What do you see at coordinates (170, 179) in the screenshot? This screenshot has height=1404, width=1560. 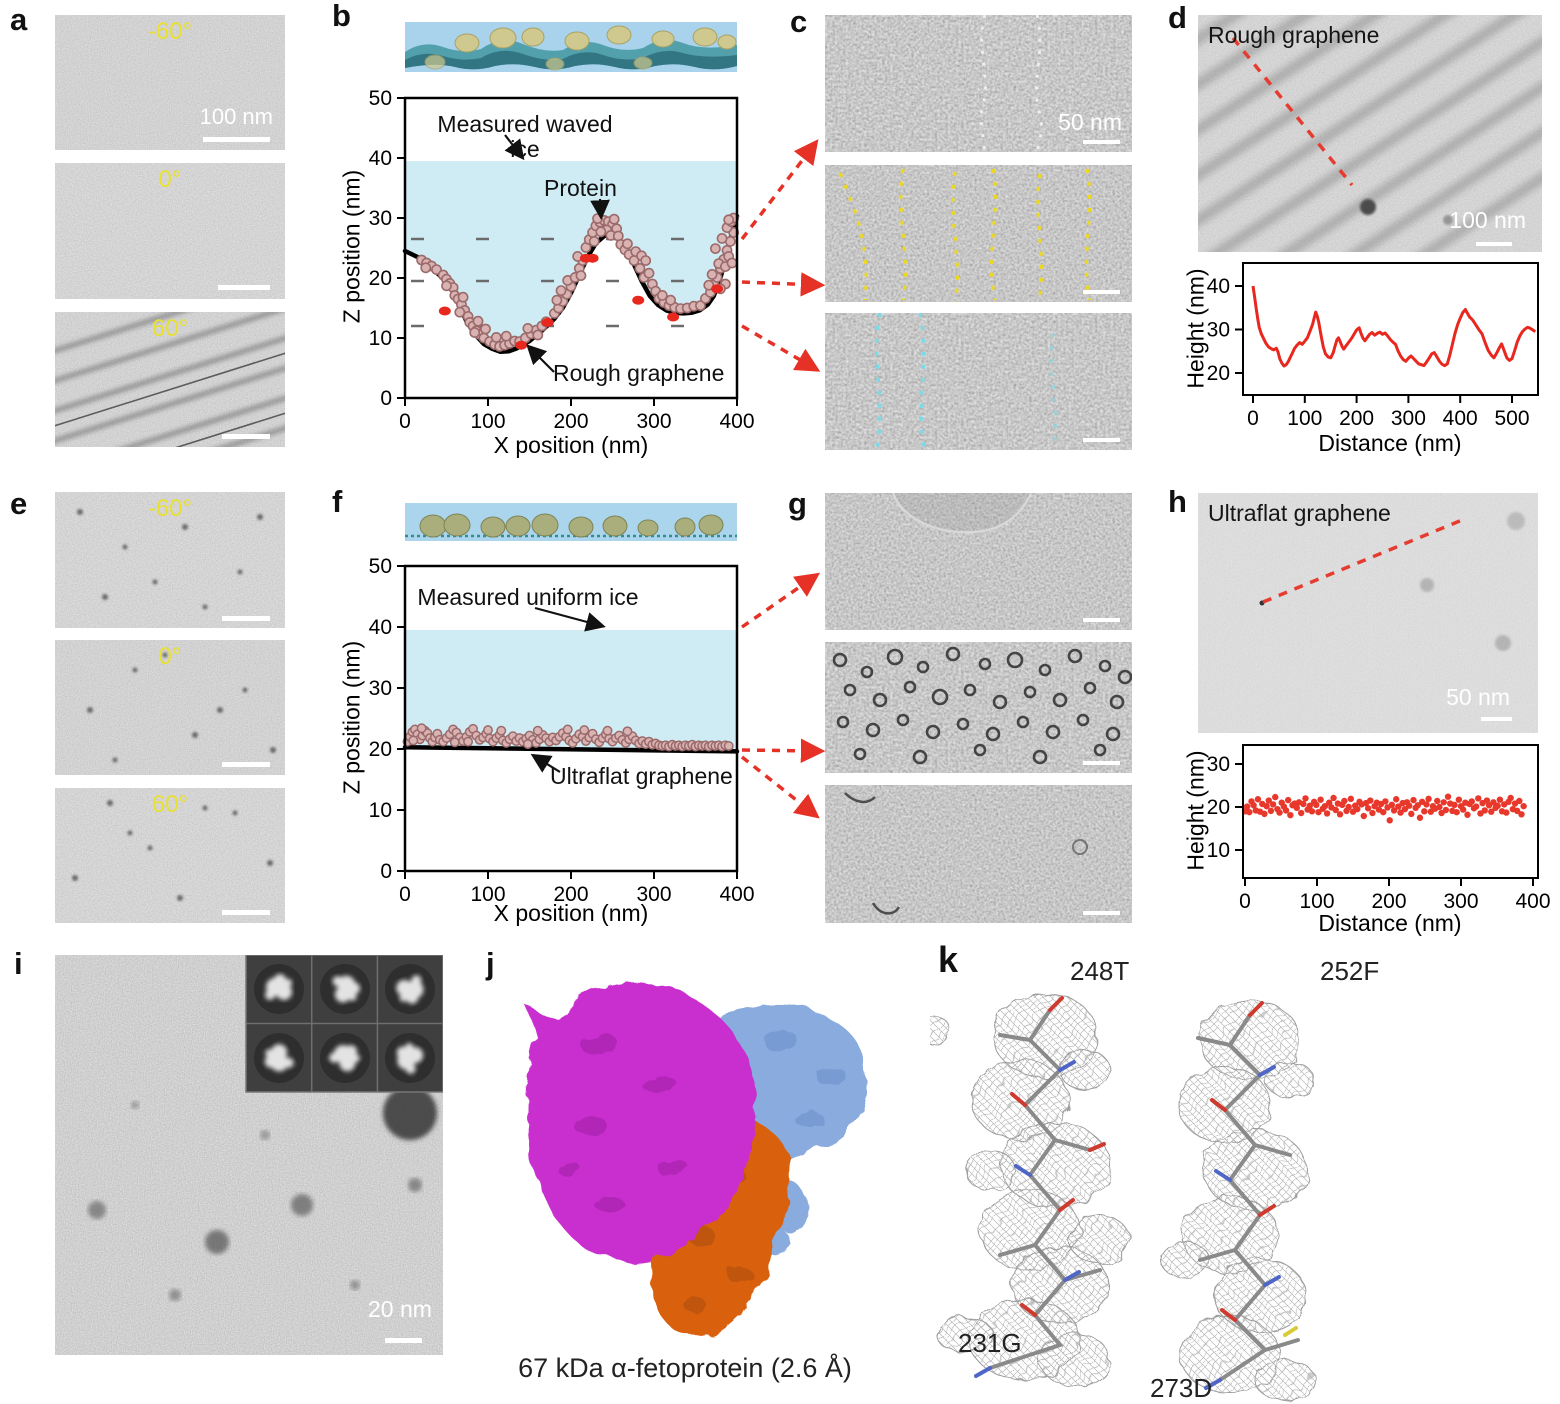 I see `tilt-angle-label: 0°` at bounding box center [170, 179].